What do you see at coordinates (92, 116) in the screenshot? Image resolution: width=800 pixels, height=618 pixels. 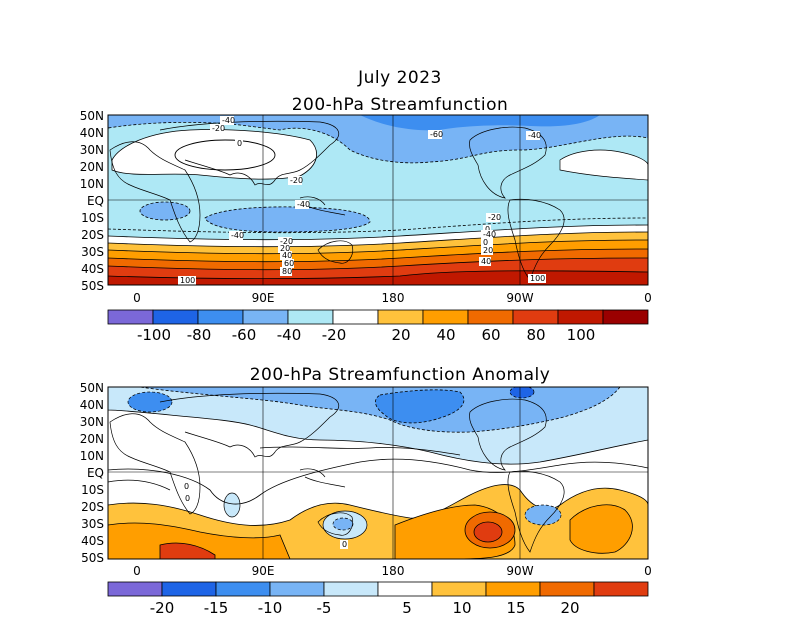 I see `panel1-lat-label: 50N` at bounding box center [92, 116].